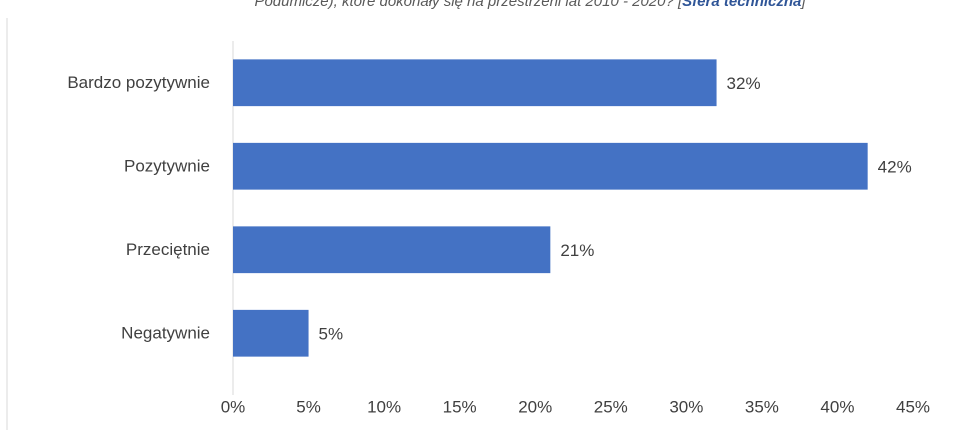 The width and height of the screenshot is (955, 430). What do you see at coordinates (384, 406) in the screenshot?
I see `x-tick-label: 10%` at bounding box center [384, 406].